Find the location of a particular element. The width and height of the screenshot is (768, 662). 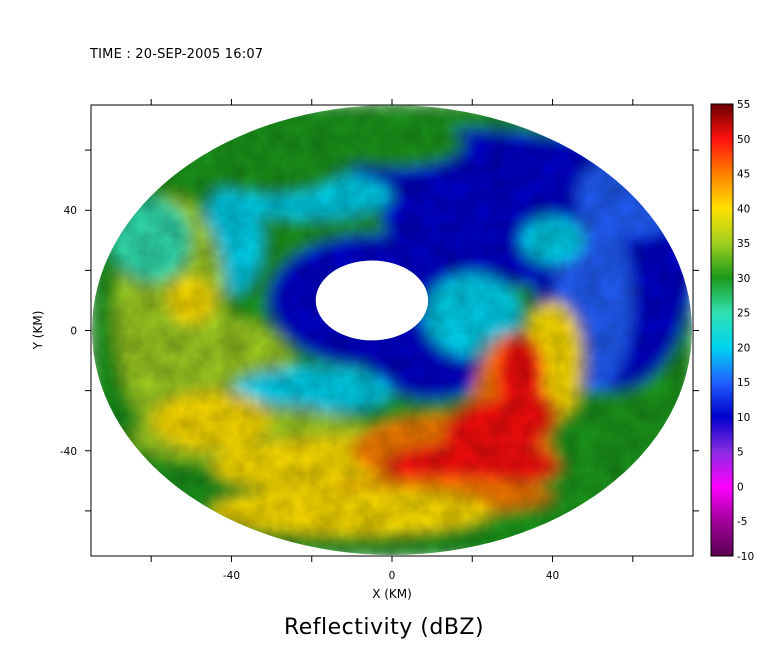

x-tick-label: 40 is located at coordinates (552, 576).